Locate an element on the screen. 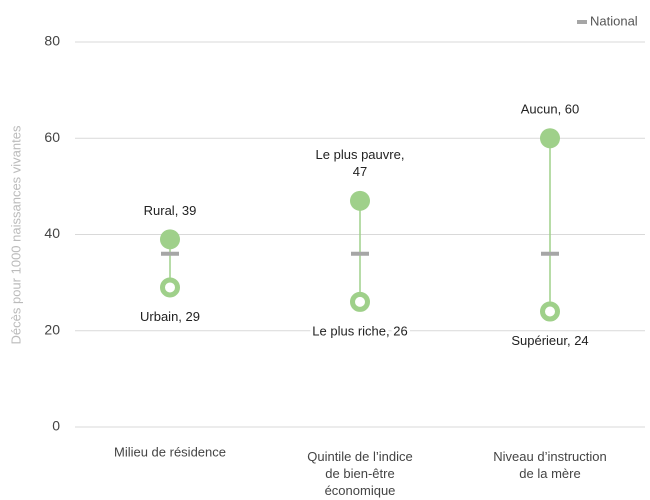 This screenshot has width=650, height=500. high-label: Aucun, 60 is located at coordinates (550, 109).